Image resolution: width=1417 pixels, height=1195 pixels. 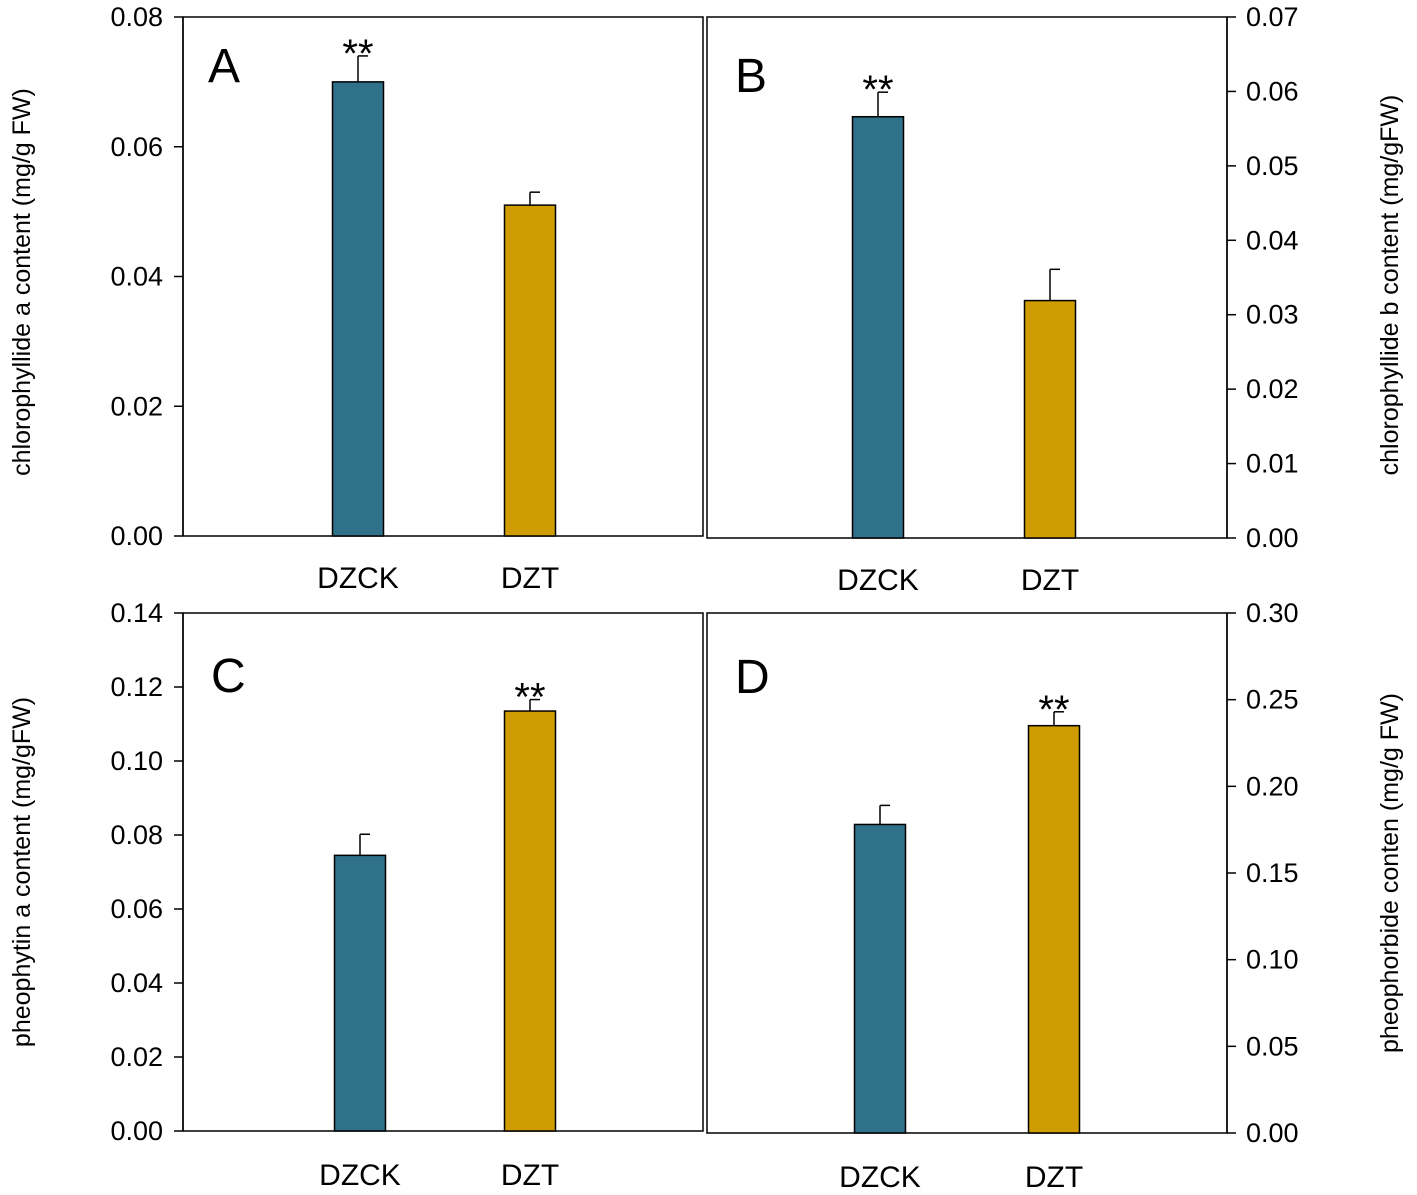 What do you see at coordinates (224, 66) in the screenshot?
I see `panel-letter: A` at bounding box center [224, 66].